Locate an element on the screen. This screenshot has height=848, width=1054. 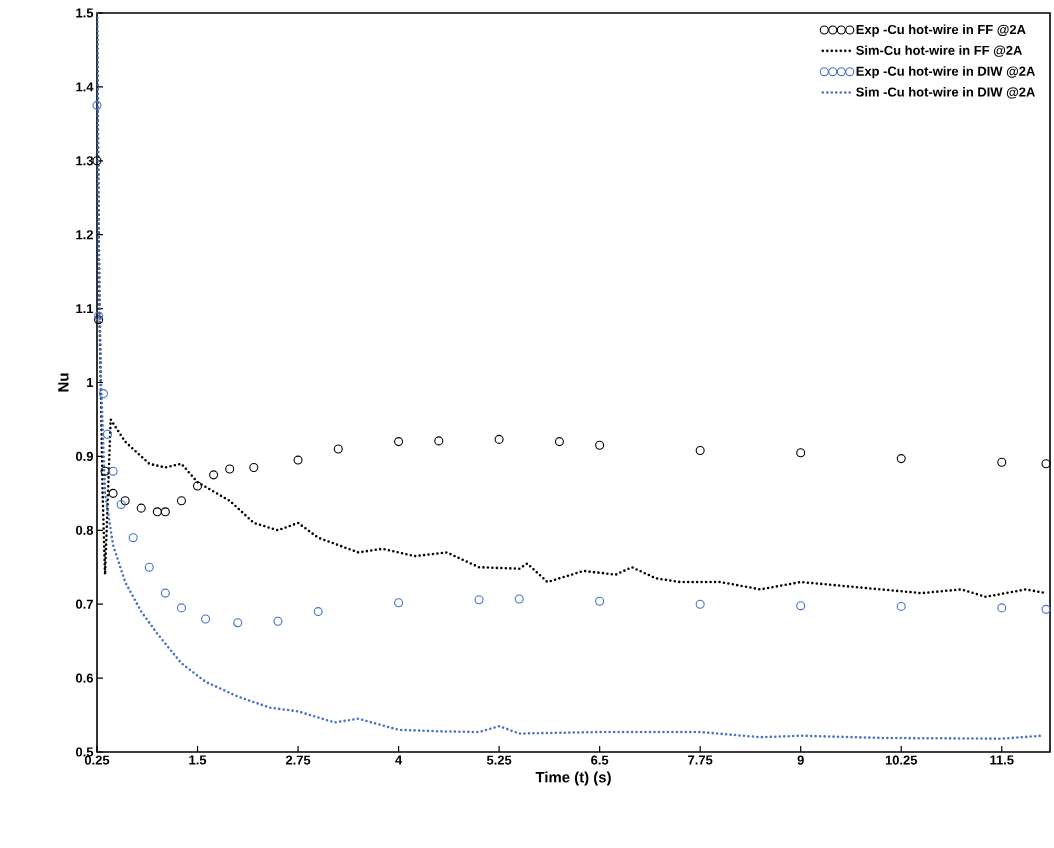
y-tick-label: 1.4 is located at coordinates (85, 87).